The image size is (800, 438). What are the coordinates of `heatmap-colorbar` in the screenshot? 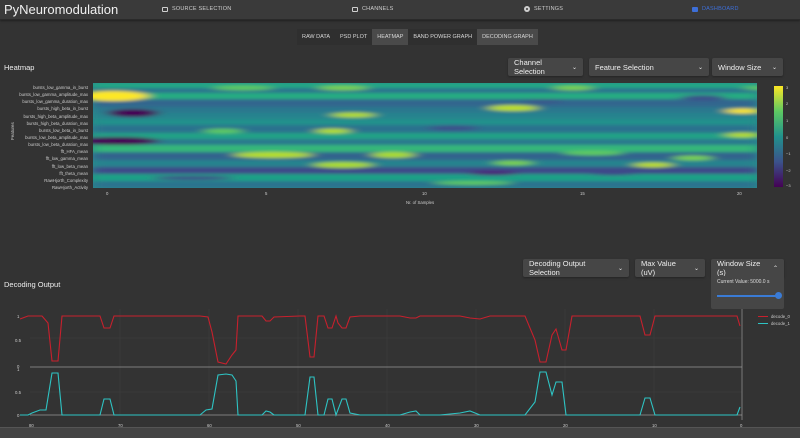 It's located at (778, 136).